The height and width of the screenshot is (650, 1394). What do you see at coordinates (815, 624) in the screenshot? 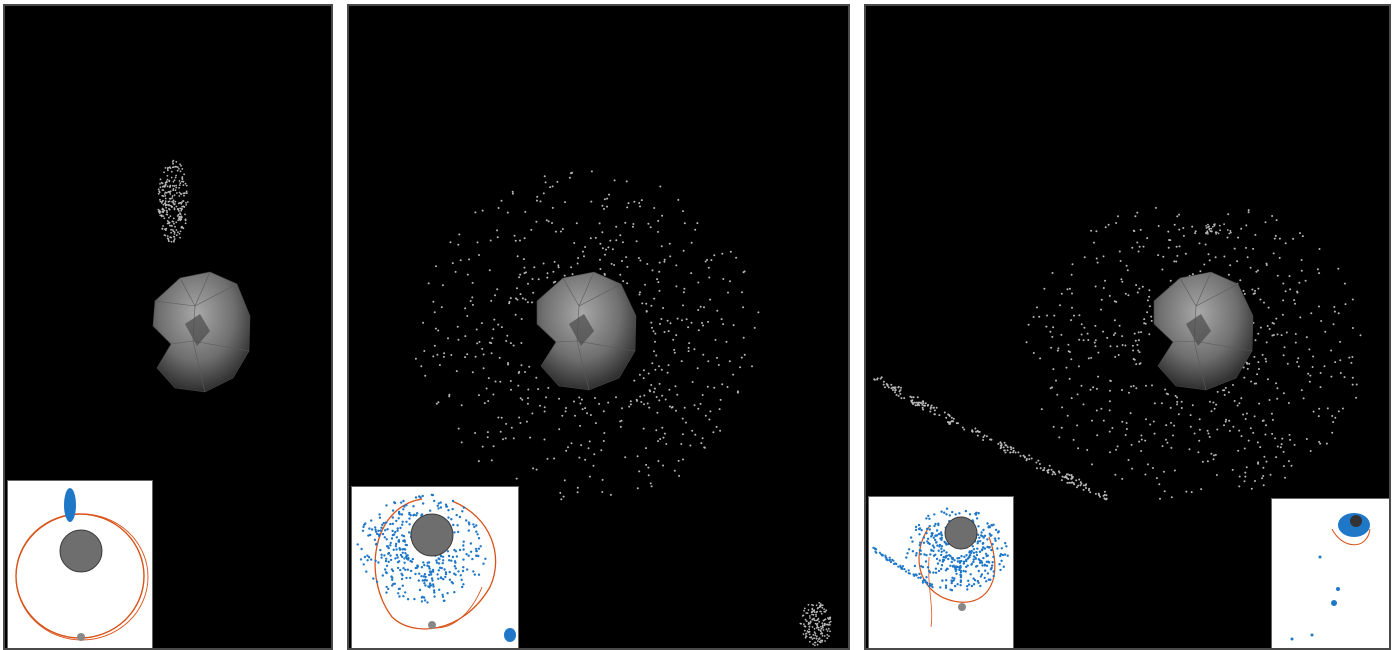
I see `small-rubble-pile` at bounding box center [815, 624].